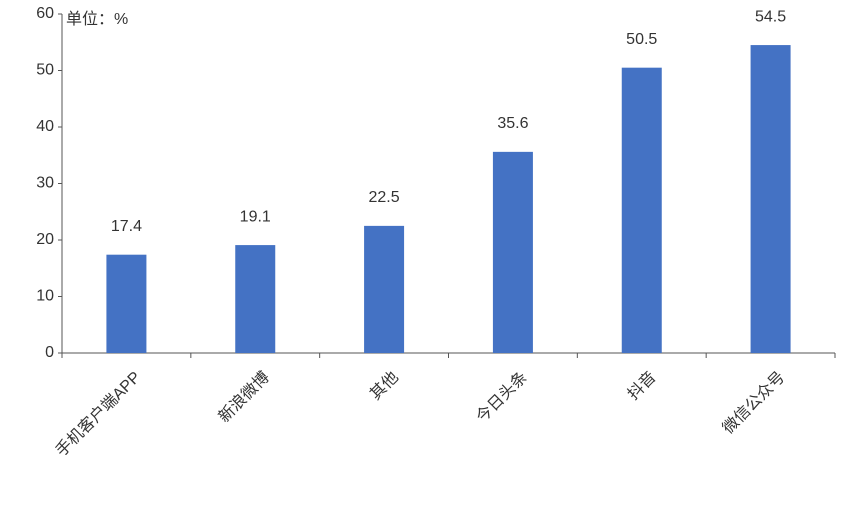  What do you see at coordinates (753, 402) in the screenshot?
I see `x-tick-label: 微信公众号` at bounding box center [753, 402].